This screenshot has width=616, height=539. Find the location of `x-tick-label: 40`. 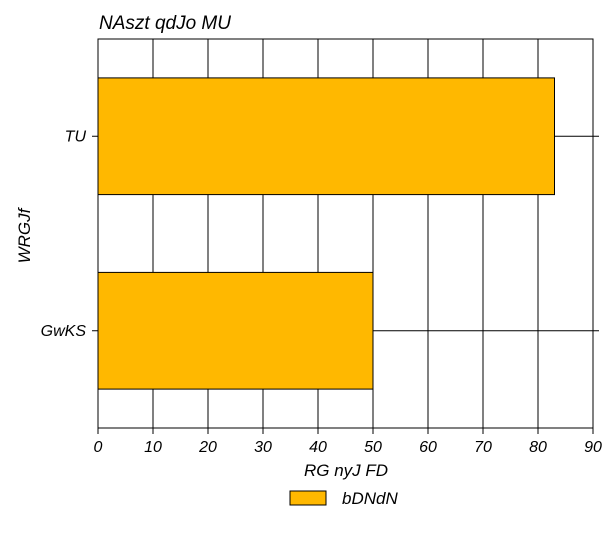

x-tick-label: 40 is located at coordinates (318, 447).